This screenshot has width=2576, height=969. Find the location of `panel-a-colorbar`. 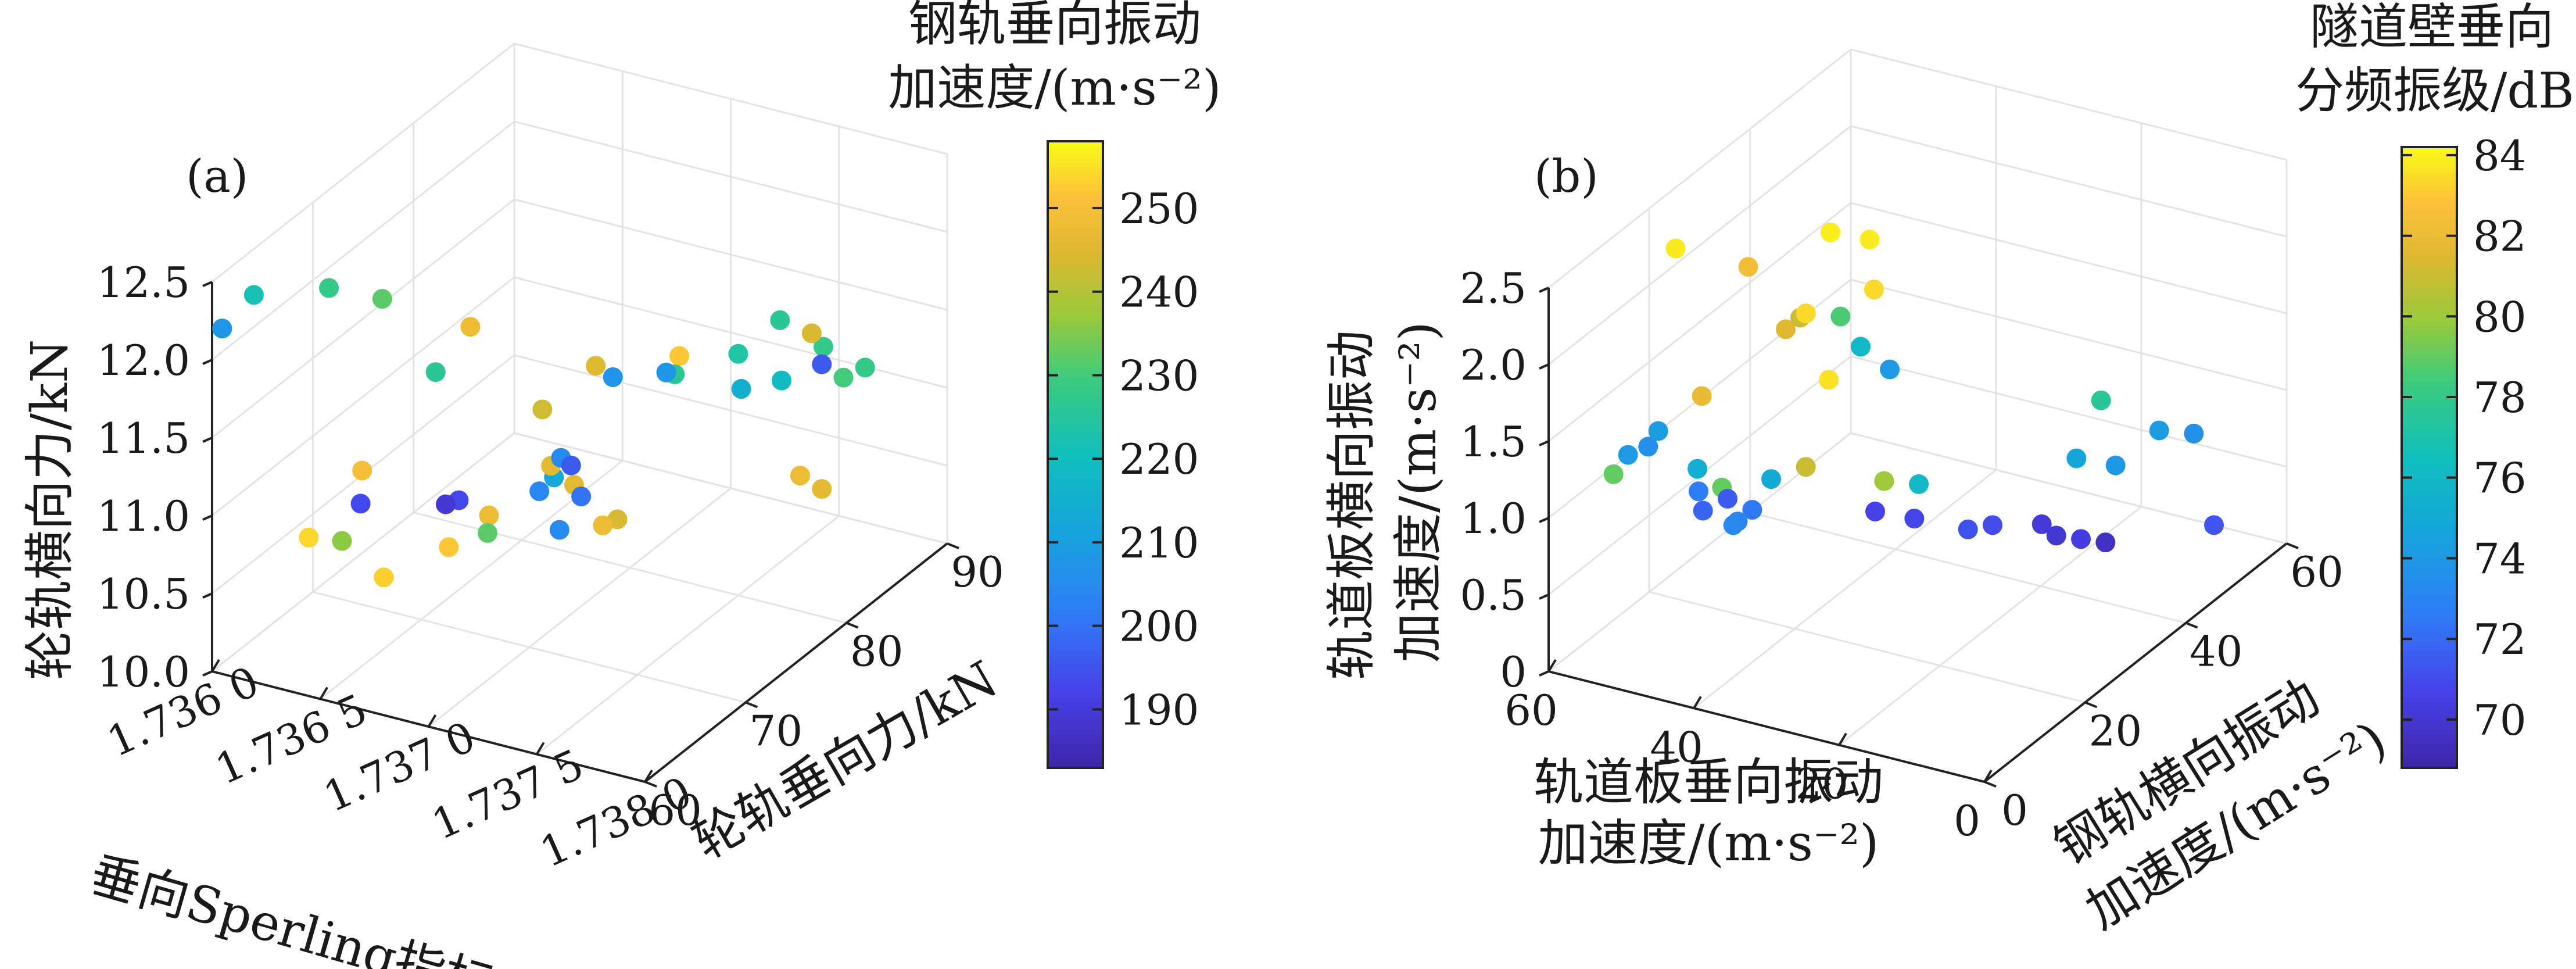

panel-a-colorbar is located at coordinates (1075, 454).